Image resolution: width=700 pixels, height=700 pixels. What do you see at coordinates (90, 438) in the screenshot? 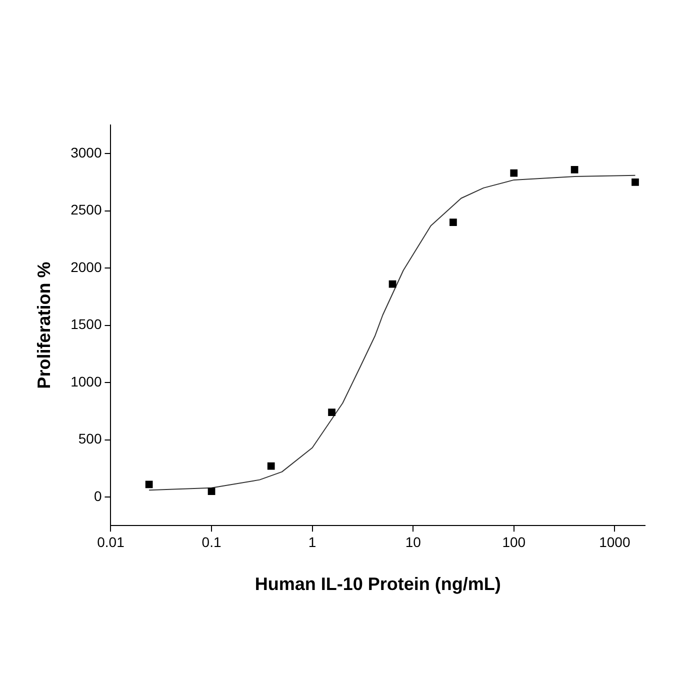
I see `y-tick-label: 500` at bounding box center [90, 438].